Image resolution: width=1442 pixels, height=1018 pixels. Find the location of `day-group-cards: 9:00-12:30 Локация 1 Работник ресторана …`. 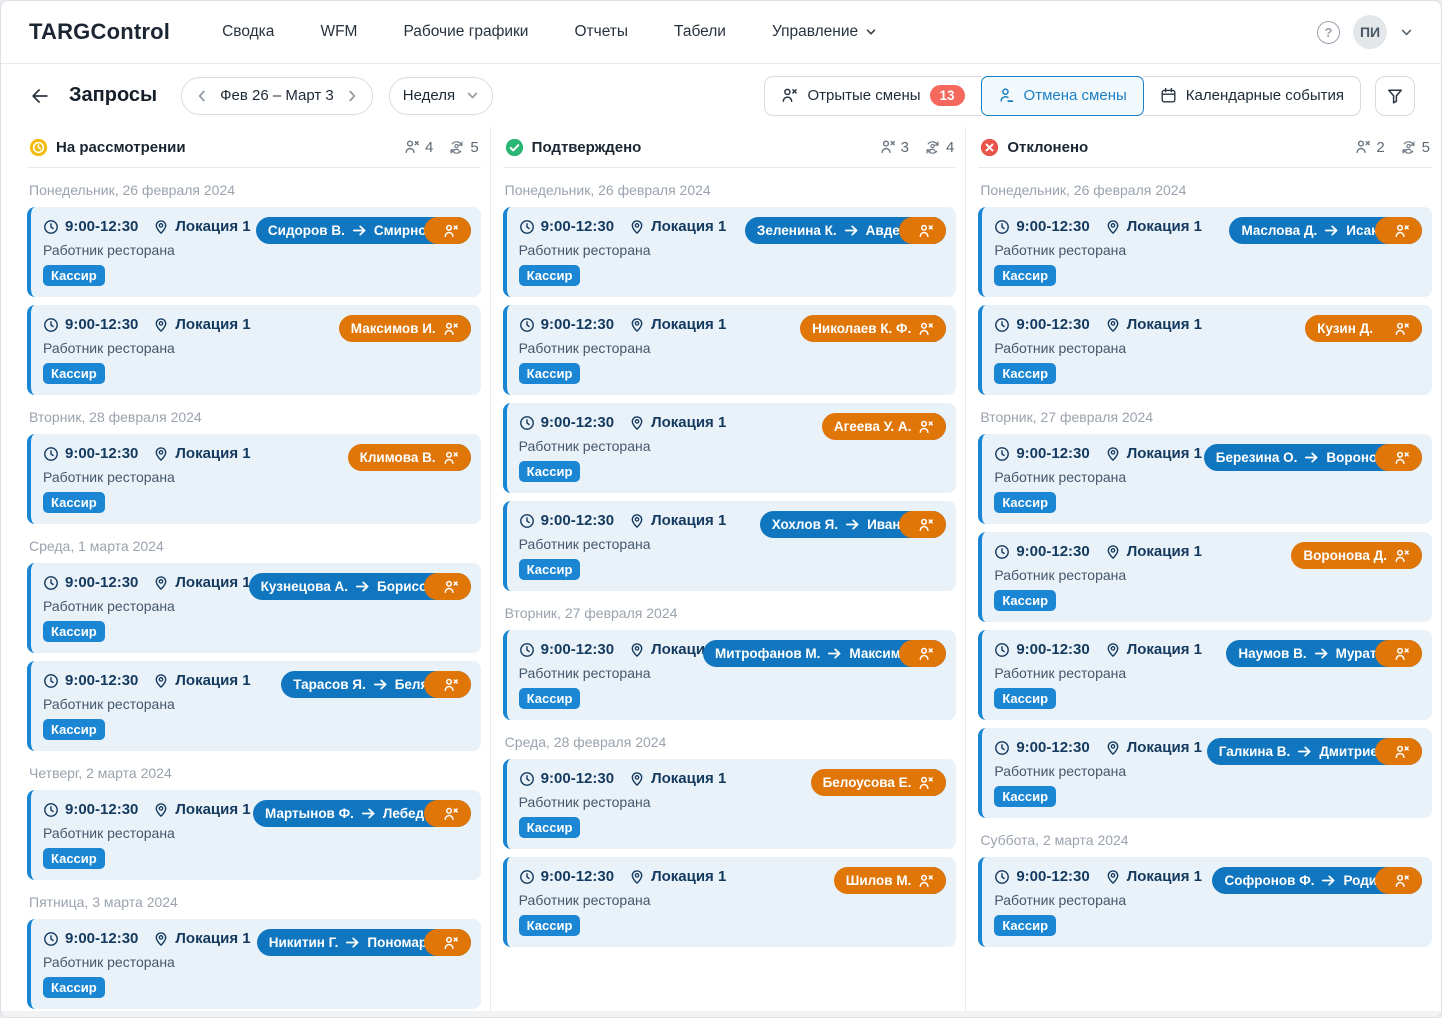

day-group-cards: 9:00-12:30 Локация 1 Работник ресторана … is located at coordinates (729, 399).